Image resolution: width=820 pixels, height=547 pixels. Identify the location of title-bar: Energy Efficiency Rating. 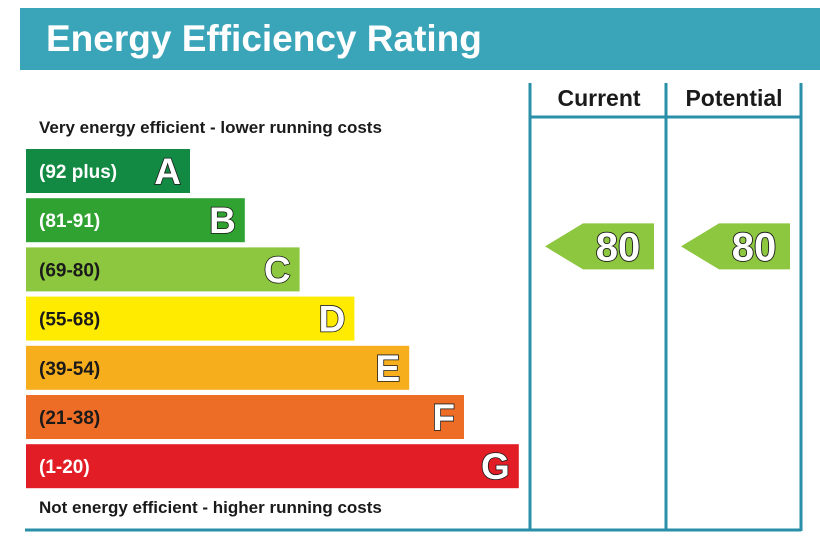
(420, 39).